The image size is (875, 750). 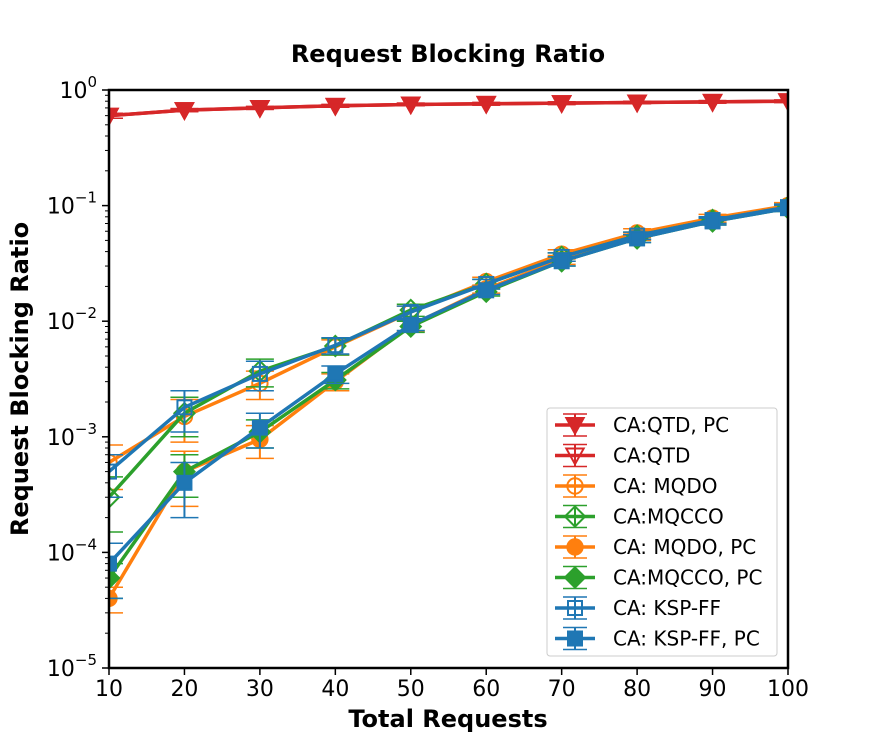 I want to click on x-tick-label: 40, so click(x=335, y=689).